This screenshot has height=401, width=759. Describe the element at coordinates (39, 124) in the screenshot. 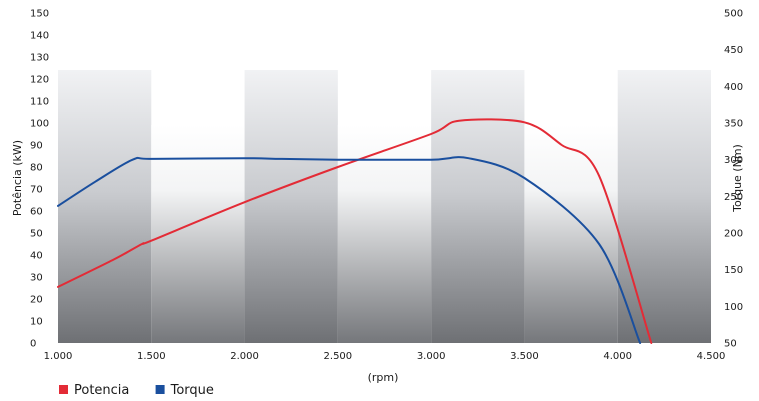

I see `y-left-tick-label: 100` at that location.